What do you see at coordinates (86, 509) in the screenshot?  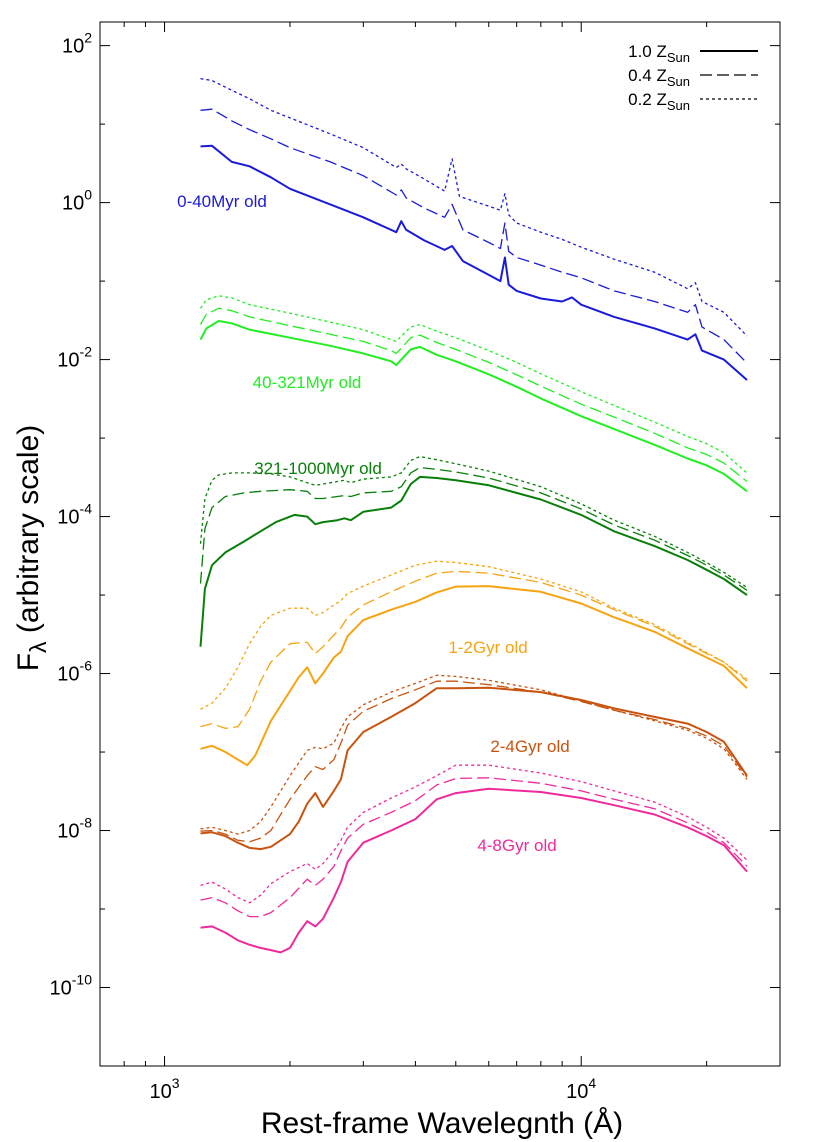 I see `y-tick-label-exp: -4` at bounding box center [86, 509].